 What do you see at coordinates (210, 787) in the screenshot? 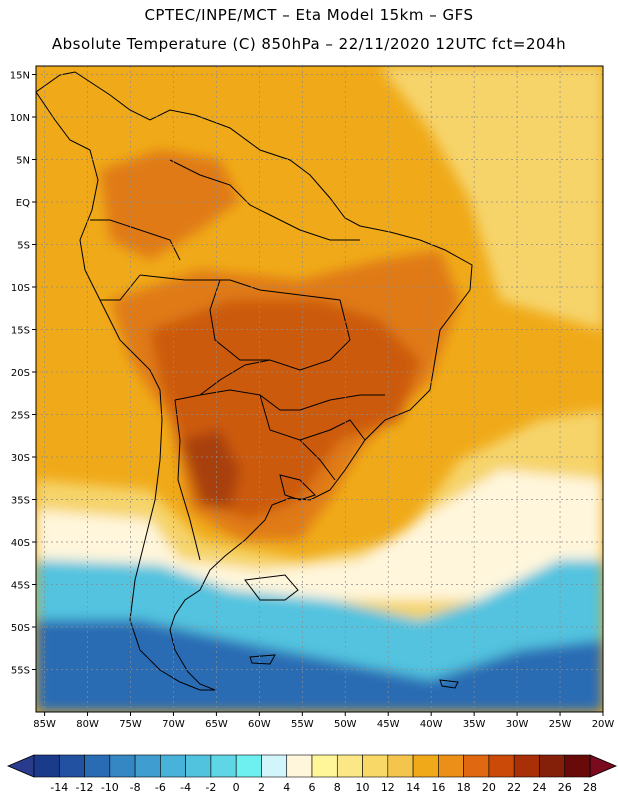
I see `colorbar-label: -2` at bounding box center [210, 787].